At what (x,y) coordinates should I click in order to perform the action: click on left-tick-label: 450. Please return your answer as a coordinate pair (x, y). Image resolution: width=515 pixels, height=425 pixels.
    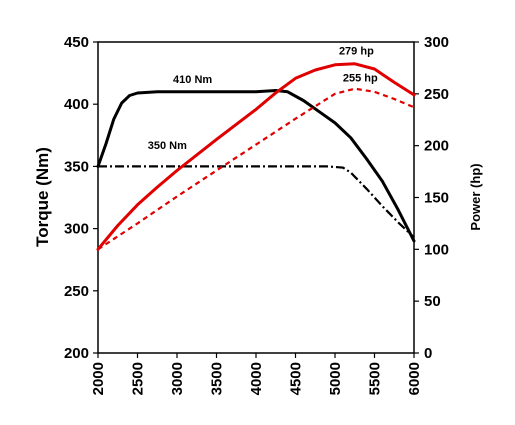
    Looking at the image, I should click on (76, 42).